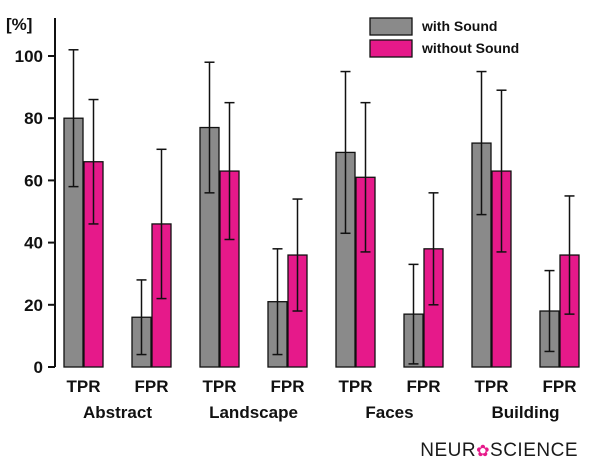 The image size is (592, 468). Describe the element at coordinates (38, 367) in the screenshot. I see `y-tick-label: 0` at that location.